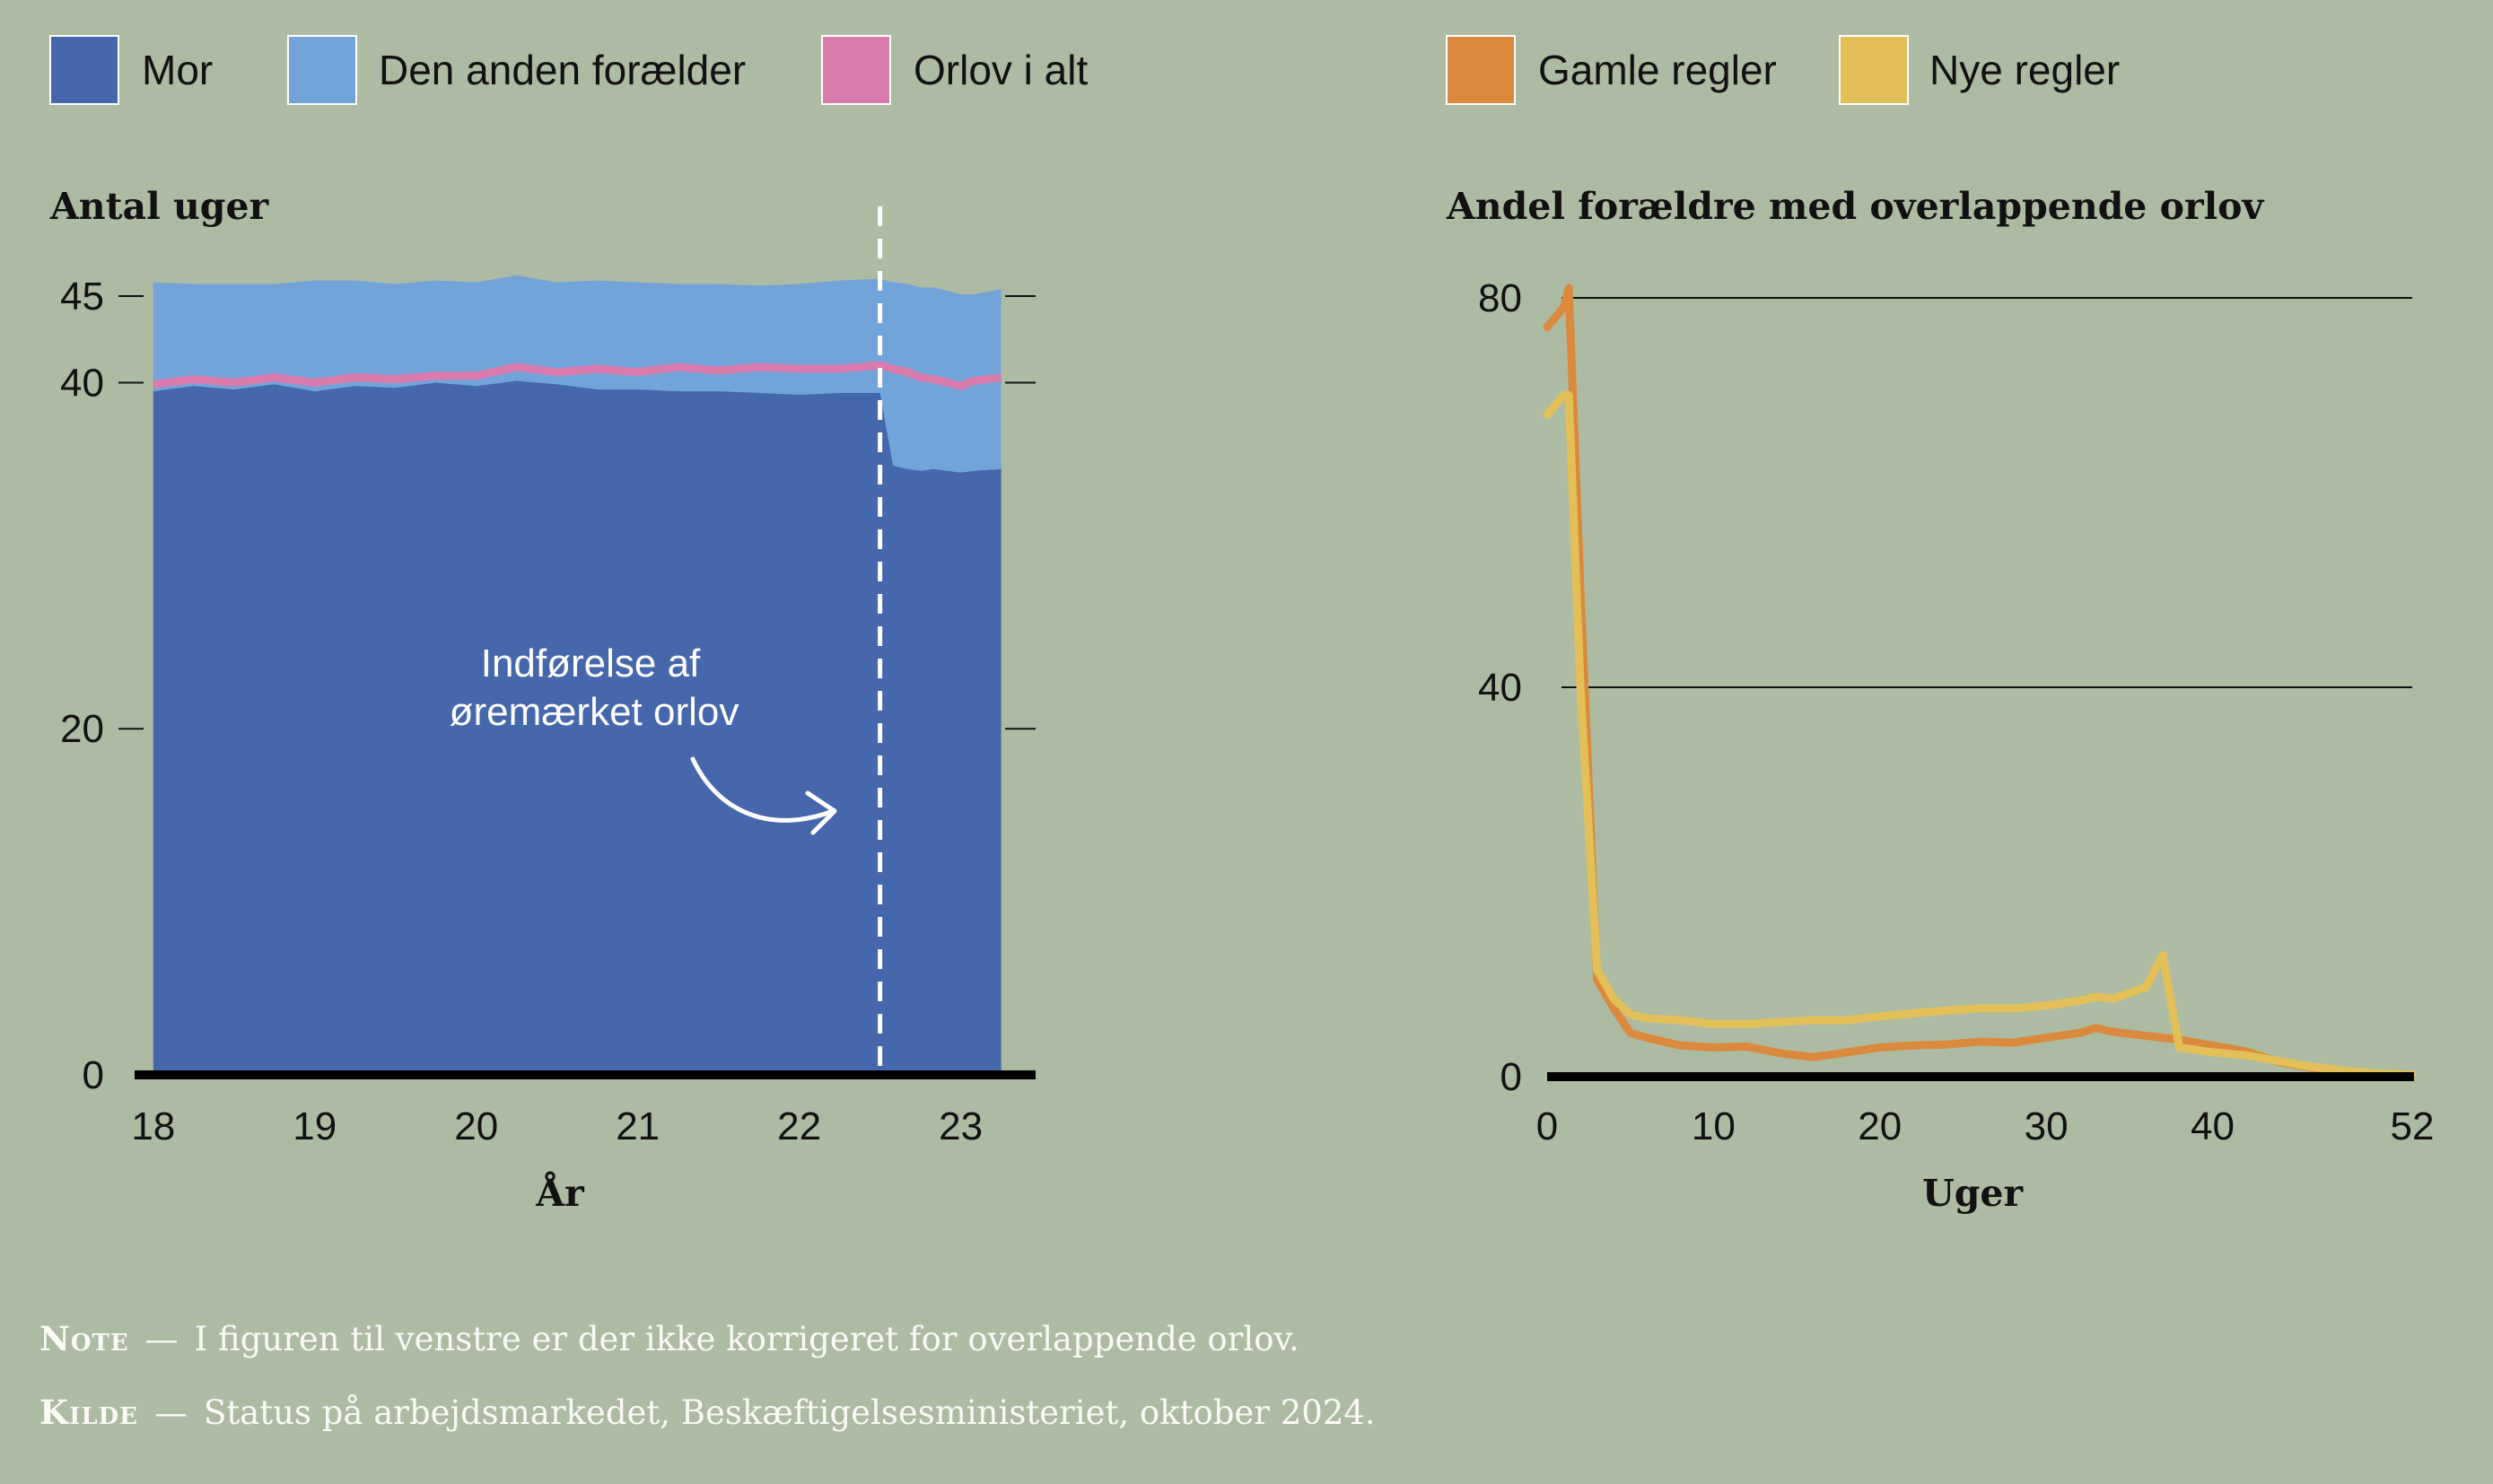  Describe the element at coordinates (577, 512) in the screenshot. I see `left-ticklines` at that location.